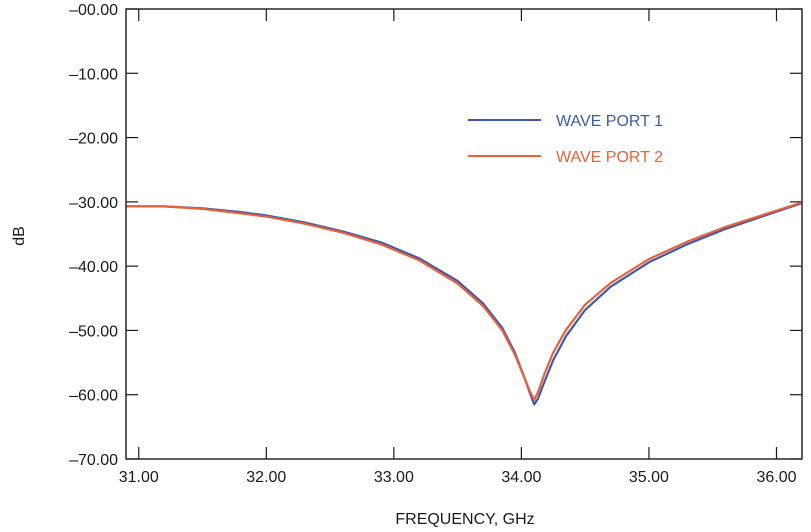  What do you see at coordinates (93, 10) in the screenshot?
I see `y-tick-label: –00.00` at bounding box center [93, 10].